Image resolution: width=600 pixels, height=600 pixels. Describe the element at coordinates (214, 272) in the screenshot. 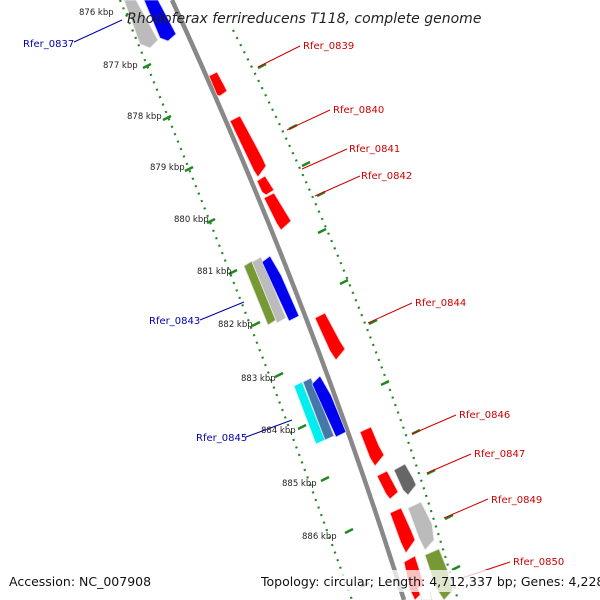

I see `scale-label: 881 kbp` at that location.